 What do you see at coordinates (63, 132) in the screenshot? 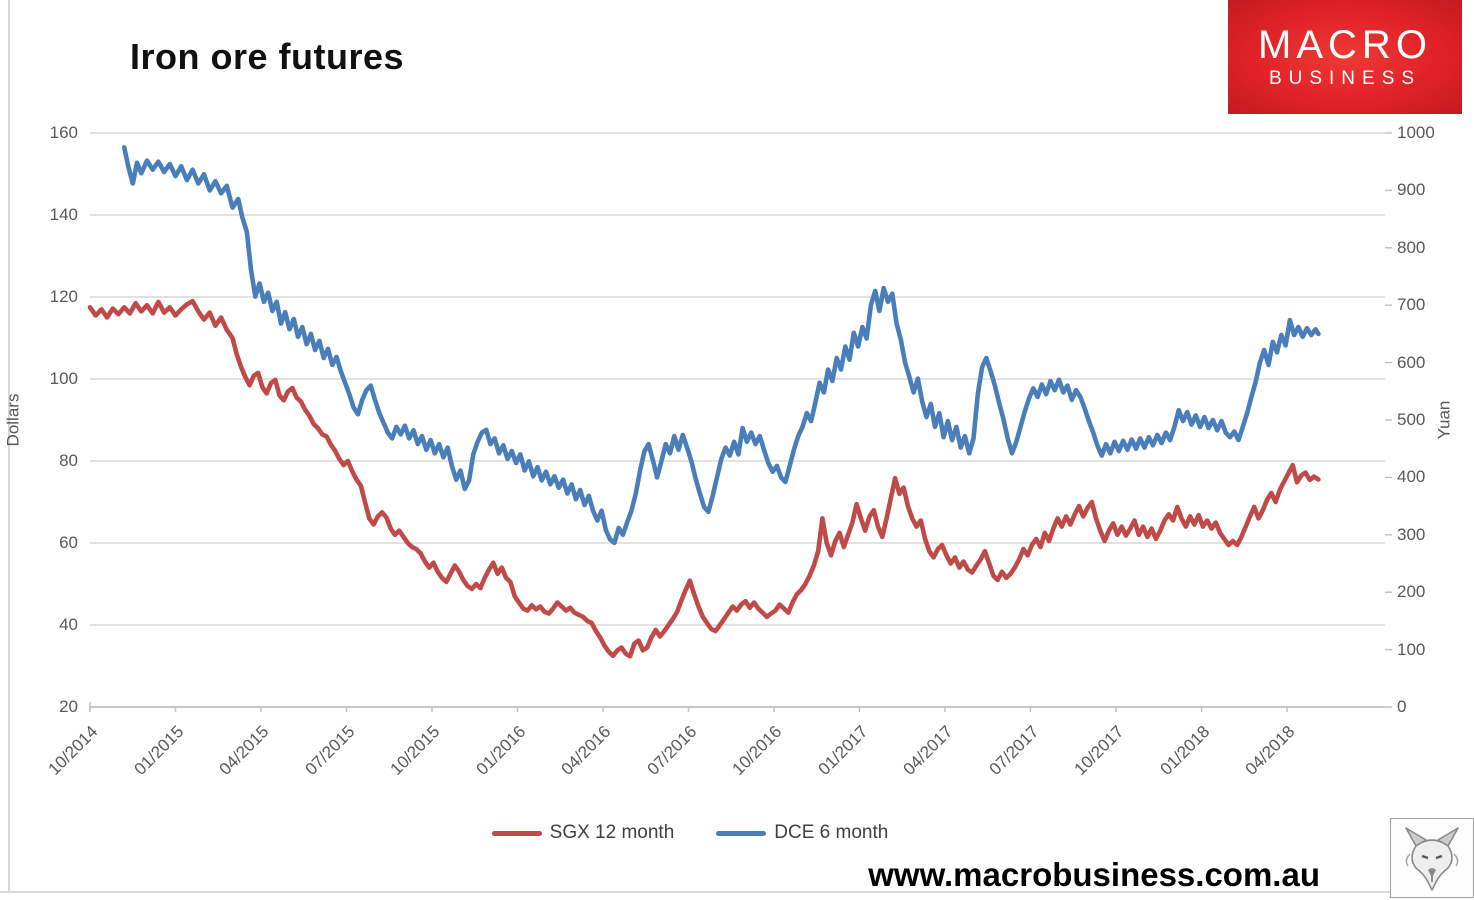
I see `y-left-tick-label: 160` at bounding box center [63, 132].